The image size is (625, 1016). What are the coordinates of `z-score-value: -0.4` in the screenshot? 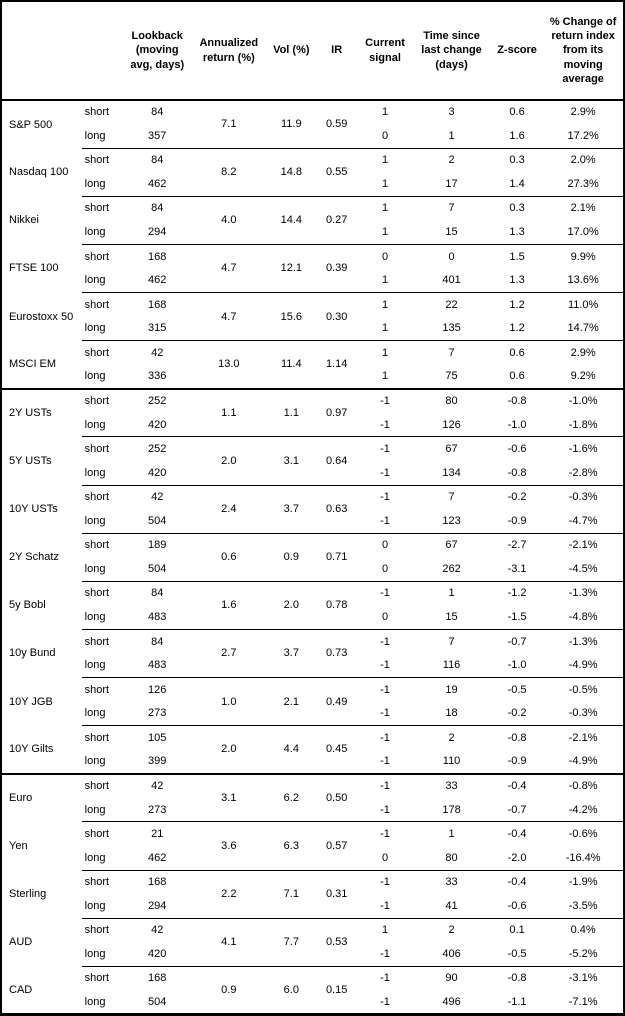 It's located at (517, 785).